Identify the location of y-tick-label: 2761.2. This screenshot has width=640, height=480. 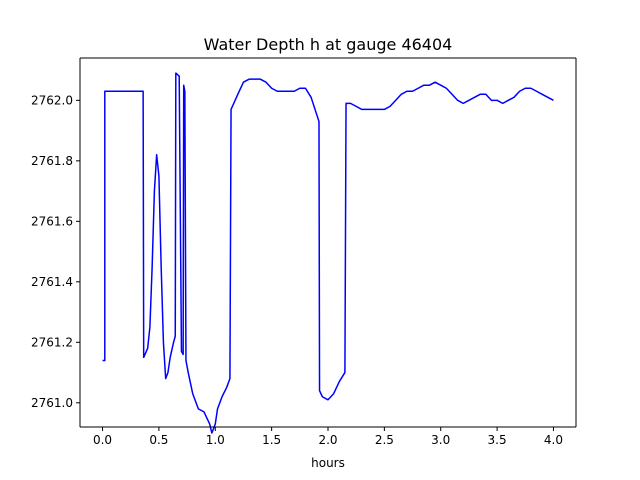
(52, 342).